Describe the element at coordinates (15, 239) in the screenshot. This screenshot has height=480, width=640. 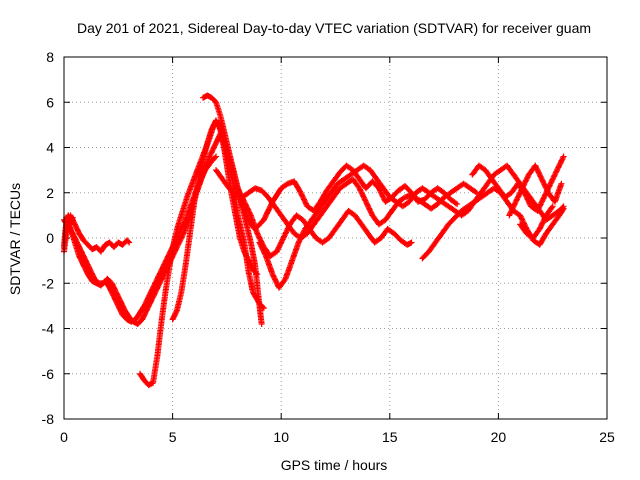
I see `y-axis-label: SDTVAR / TECUs` at that location.